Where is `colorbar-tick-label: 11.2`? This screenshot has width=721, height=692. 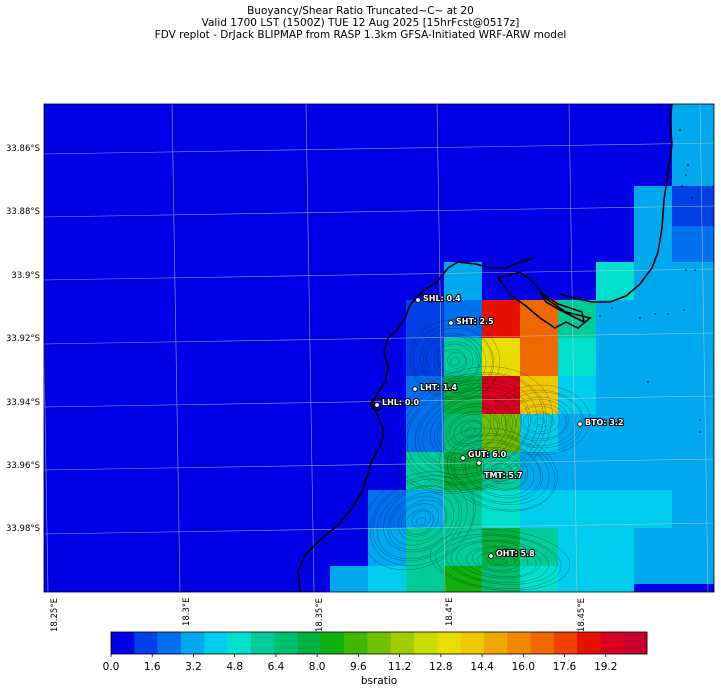
colorbar-tick-label: 11.2 is located at coordinates (399, 667).